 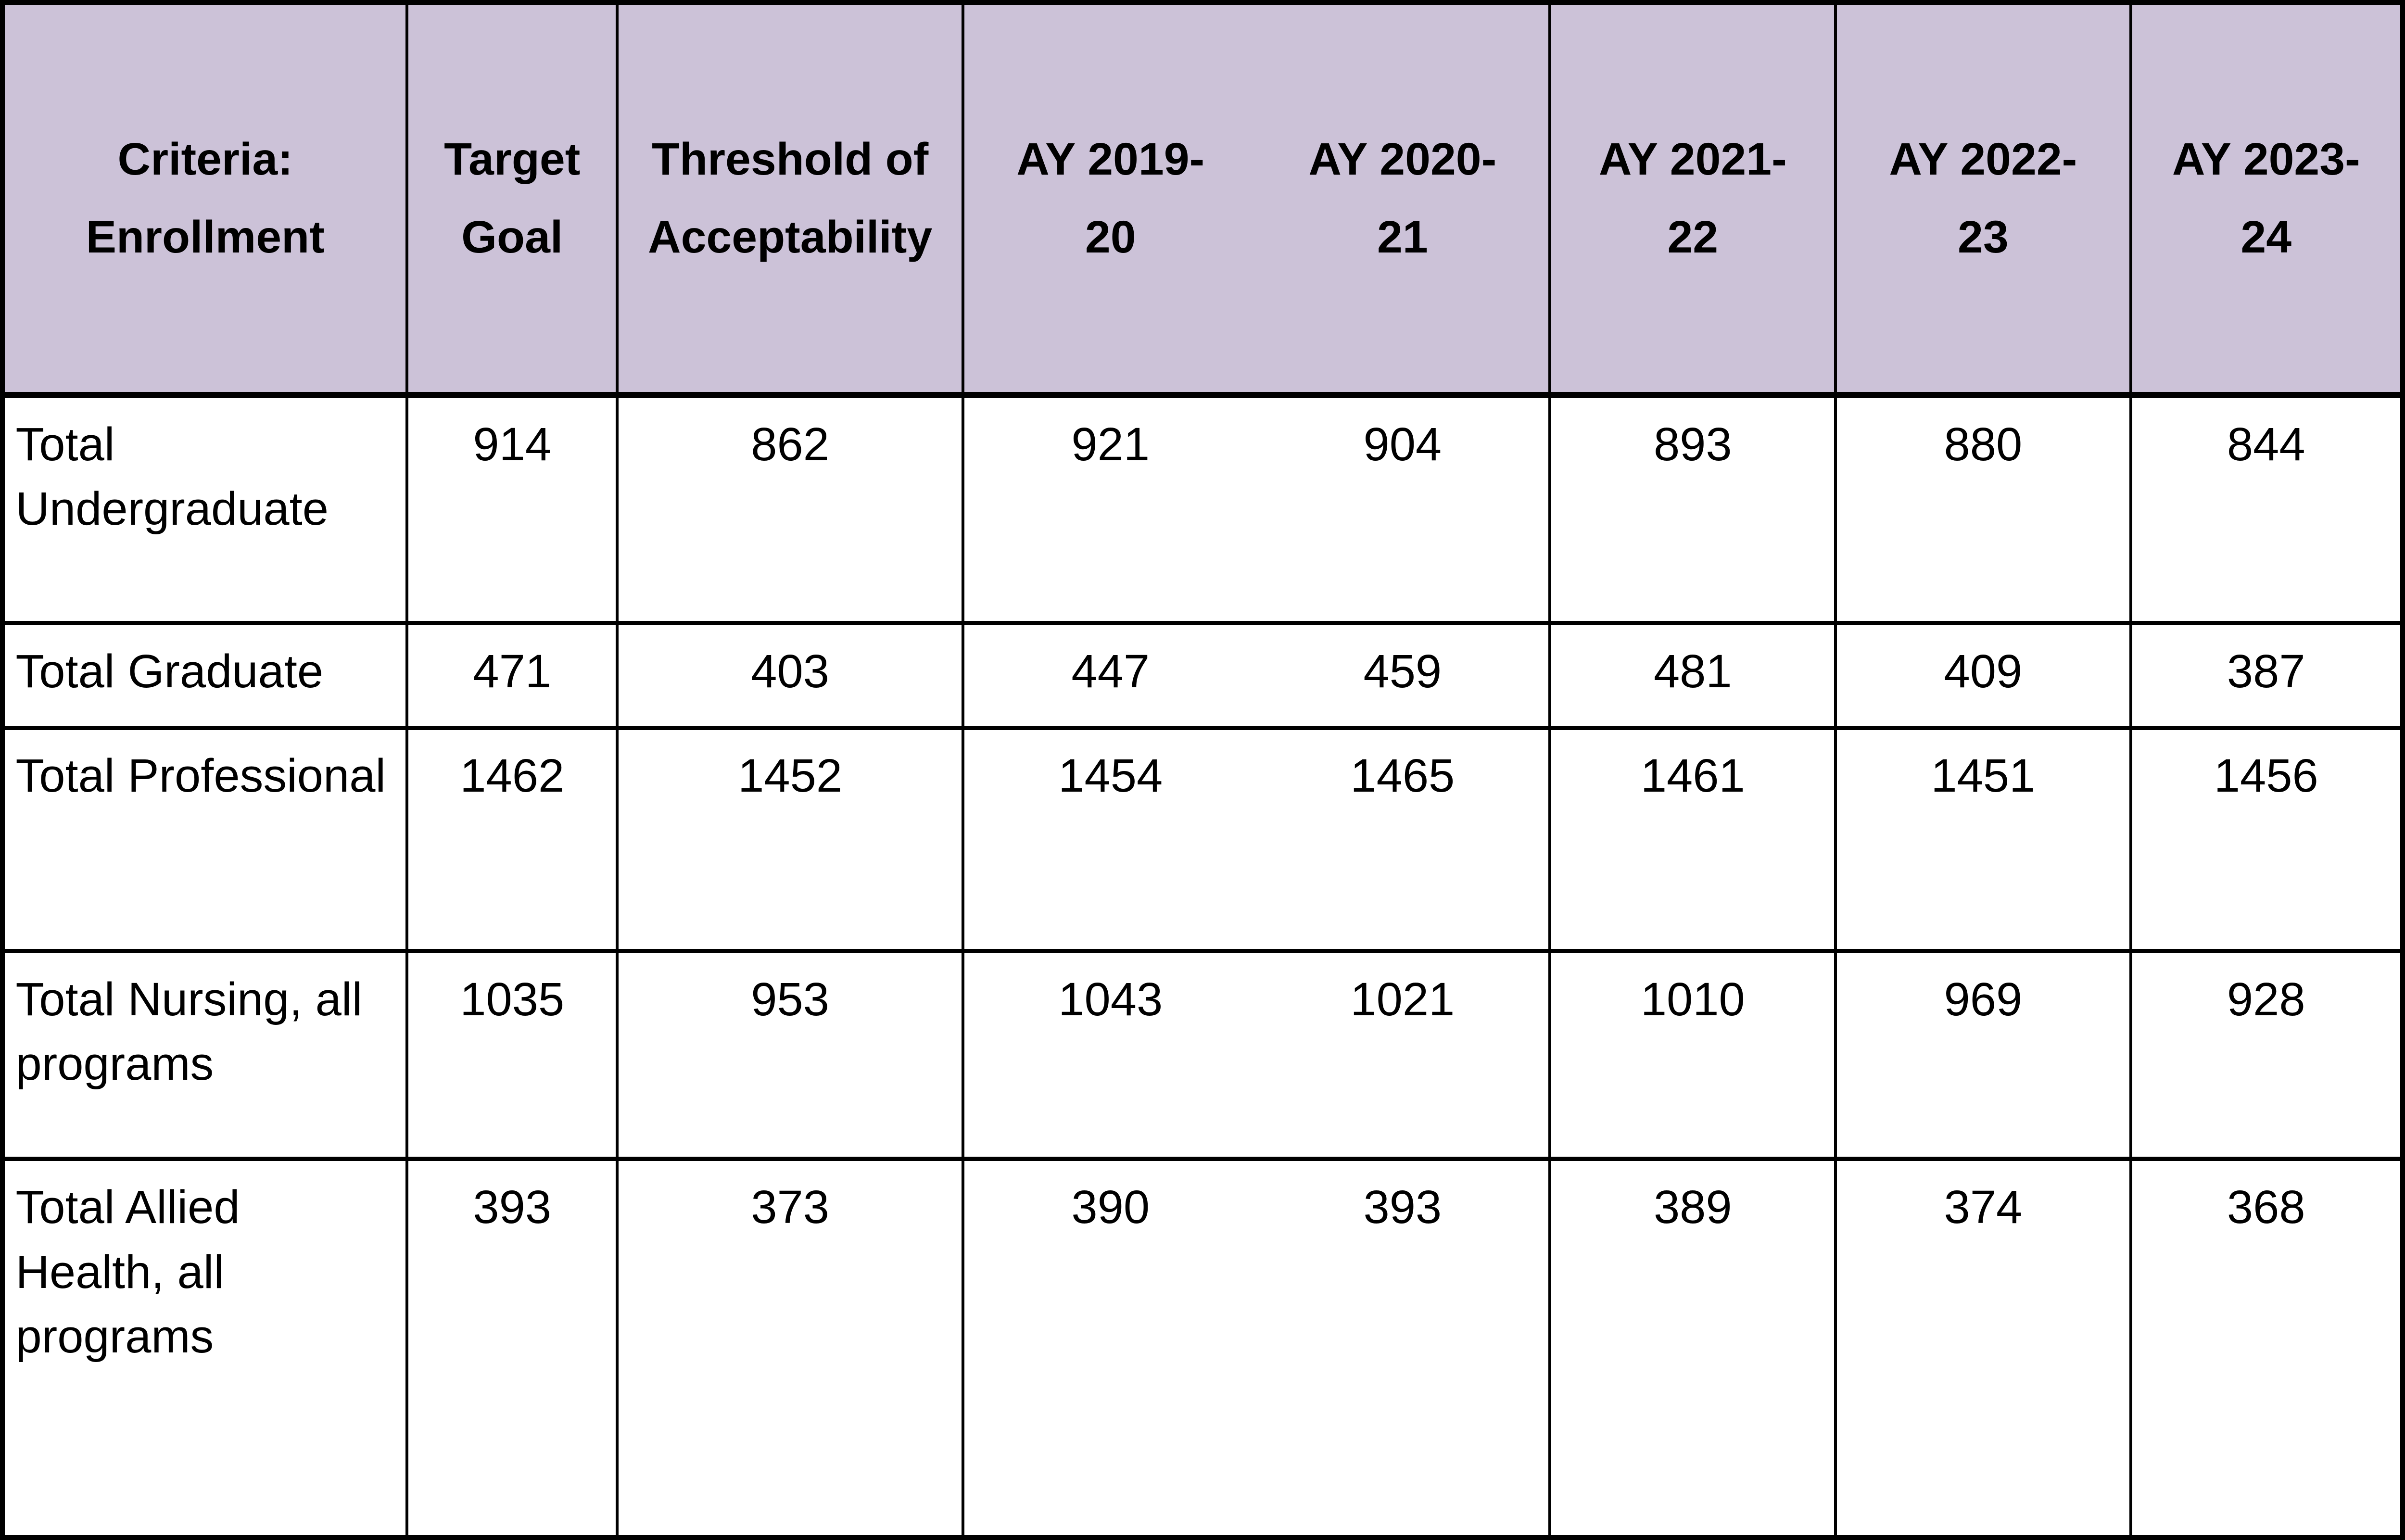 What do you see at coordinates (2267, 1348) in the screenshot?
I see `cell-ay-2023-24: 368` at bounding box center [2267, 1348].